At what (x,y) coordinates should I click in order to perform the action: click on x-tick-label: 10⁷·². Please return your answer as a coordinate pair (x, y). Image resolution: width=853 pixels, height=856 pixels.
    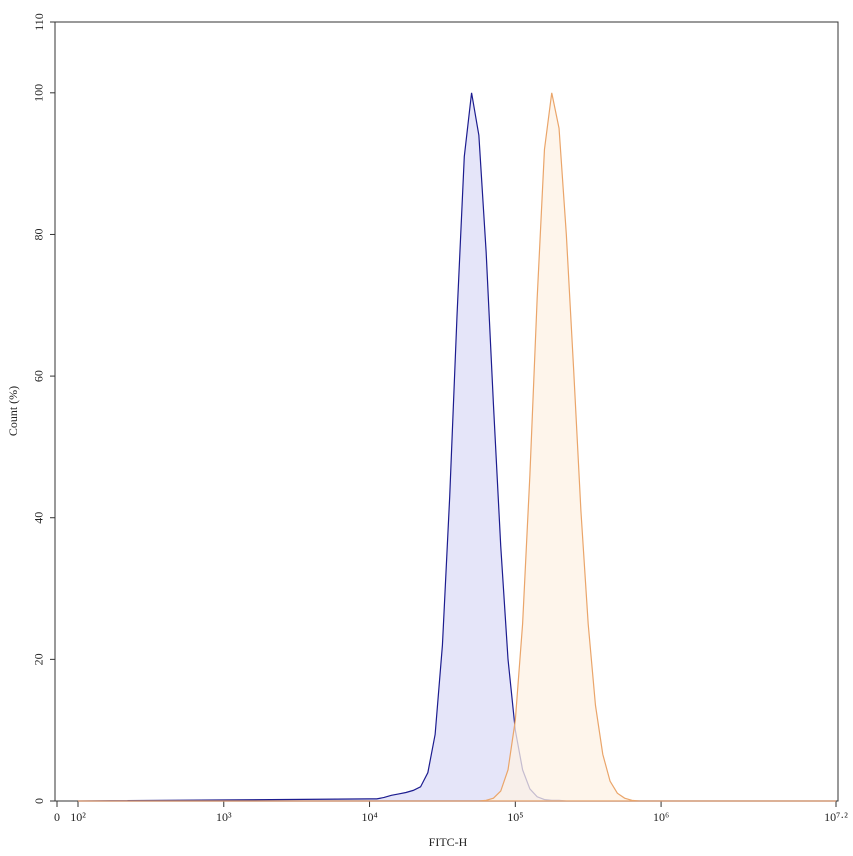
    Looking at the image, I should click on (836, 817).